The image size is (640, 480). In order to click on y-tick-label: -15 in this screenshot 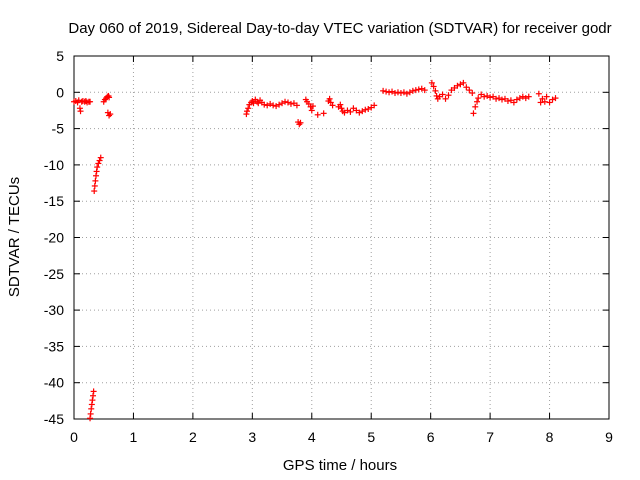, I will do `click(54, 201)`.